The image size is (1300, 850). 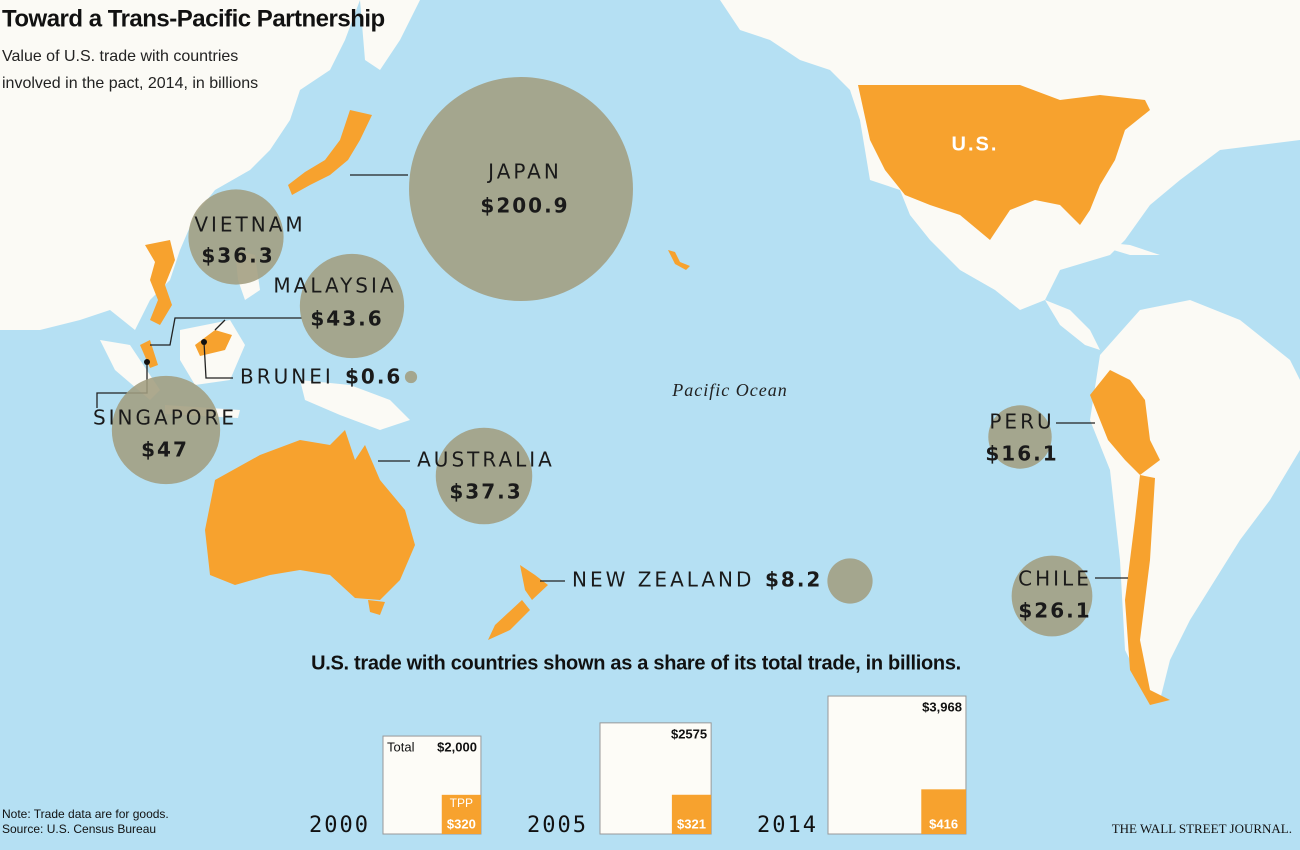 What do you see at coordinates (147, 362) in the screenshot?
I see `singapore-dot` at bounding box center [147, 362].